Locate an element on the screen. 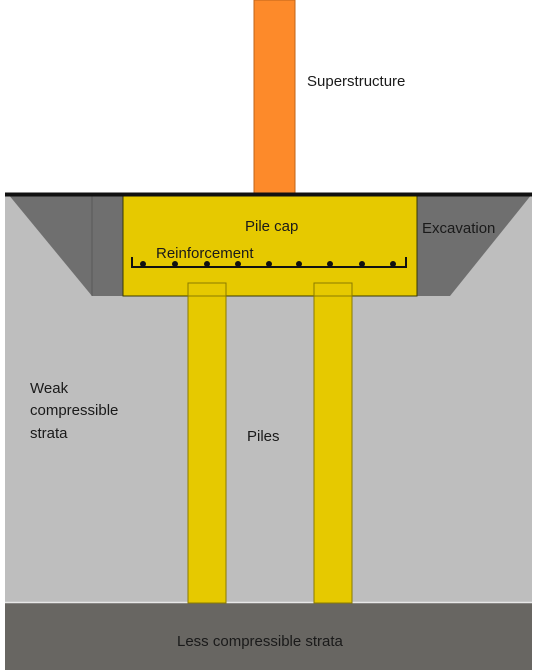  weak-strata-label-line3: strata is located at coordinates (49, 433).